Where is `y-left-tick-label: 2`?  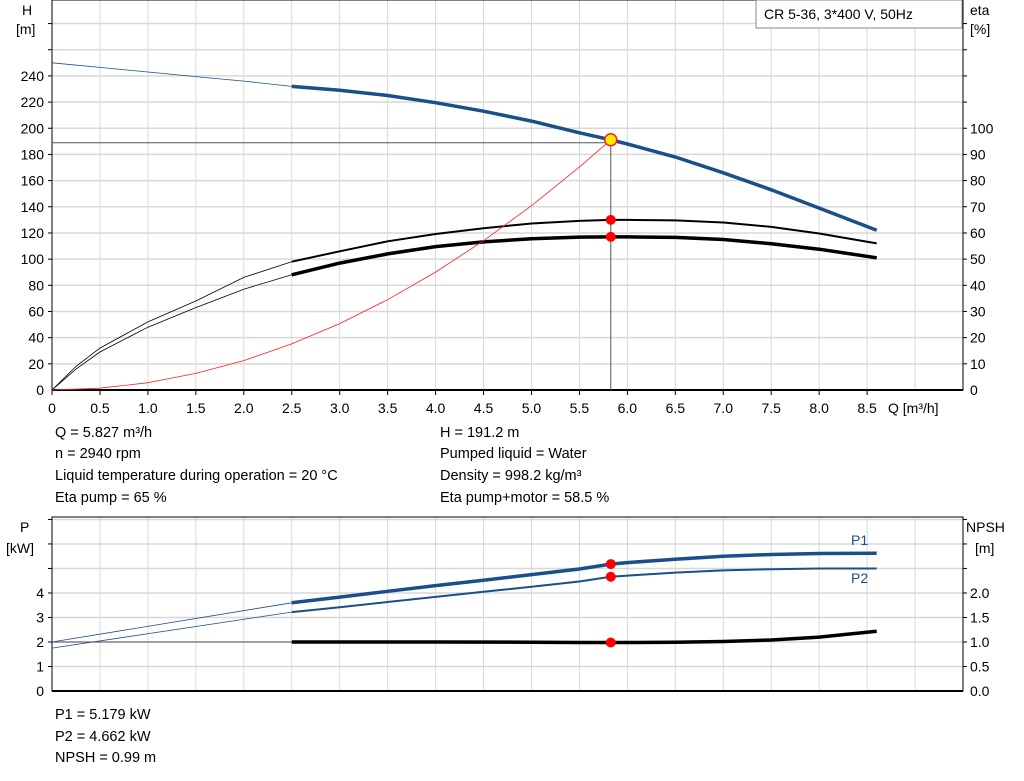 y-left-tick-label: 2 is located at coordinates (40, 642).